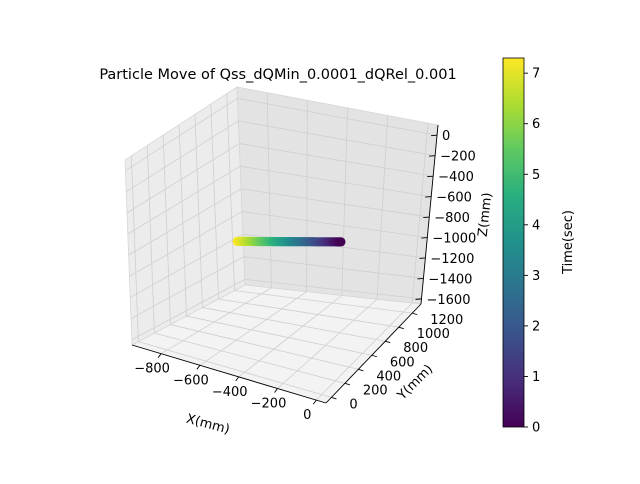  I want to click on colorbar-tick-label: 6, so click(536, 124).